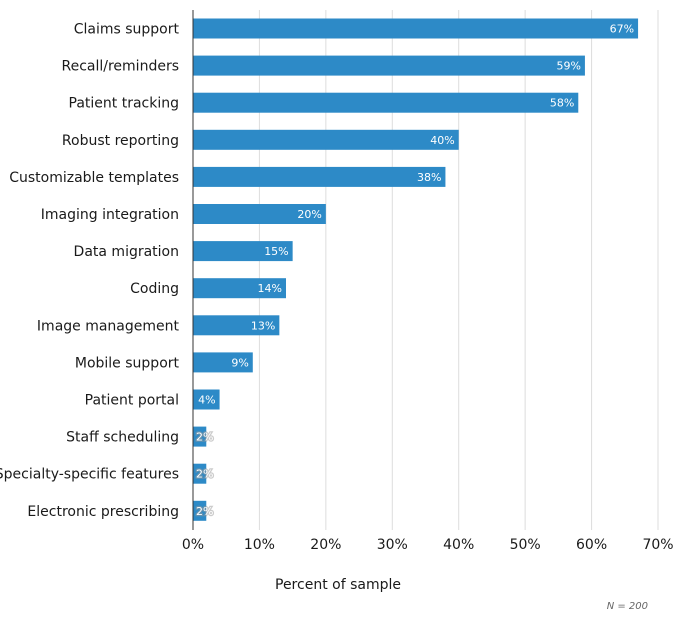 Image resolution: width=675 pixels, height=633 pixels. I want to click on bar-value-label: 4%, so click(206, 400).